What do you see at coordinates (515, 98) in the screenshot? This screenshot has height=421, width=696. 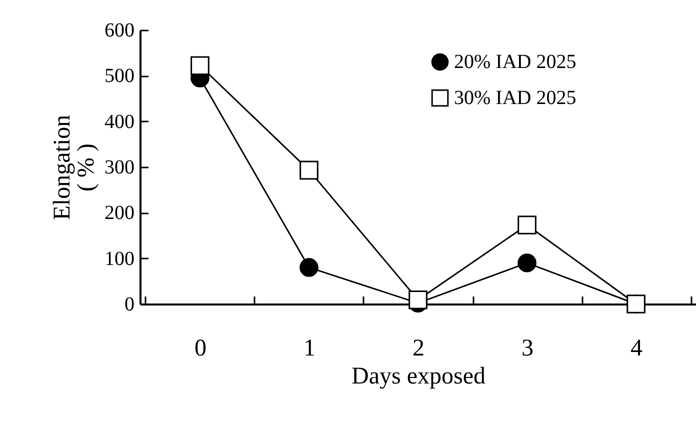 I see `legend-label: 30% IAD 2025` at bounding box center [515, 98].